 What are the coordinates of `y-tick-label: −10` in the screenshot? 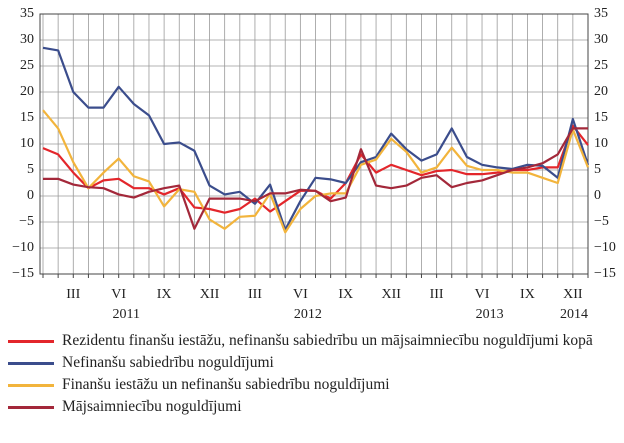 It's located at (23, 247).